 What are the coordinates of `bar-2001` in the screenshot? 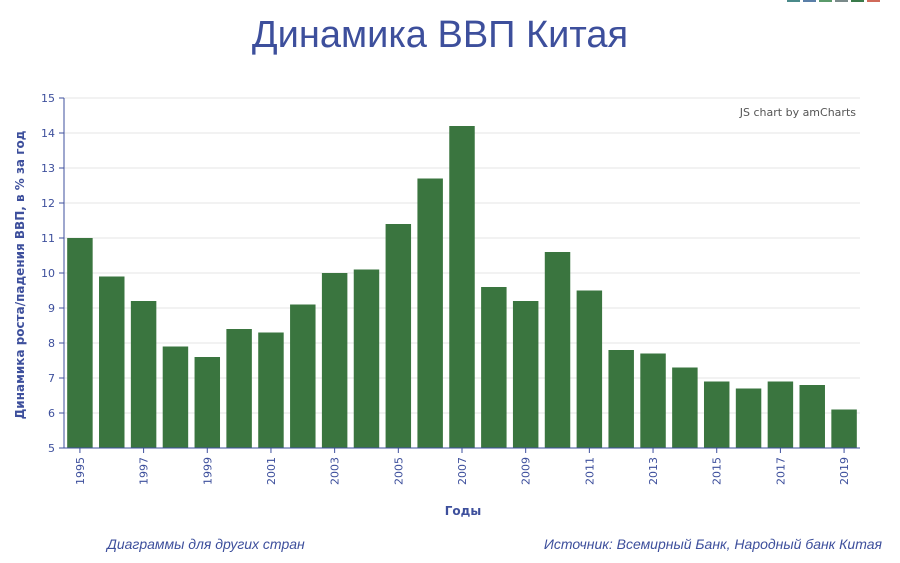 It's located at (271, 390).